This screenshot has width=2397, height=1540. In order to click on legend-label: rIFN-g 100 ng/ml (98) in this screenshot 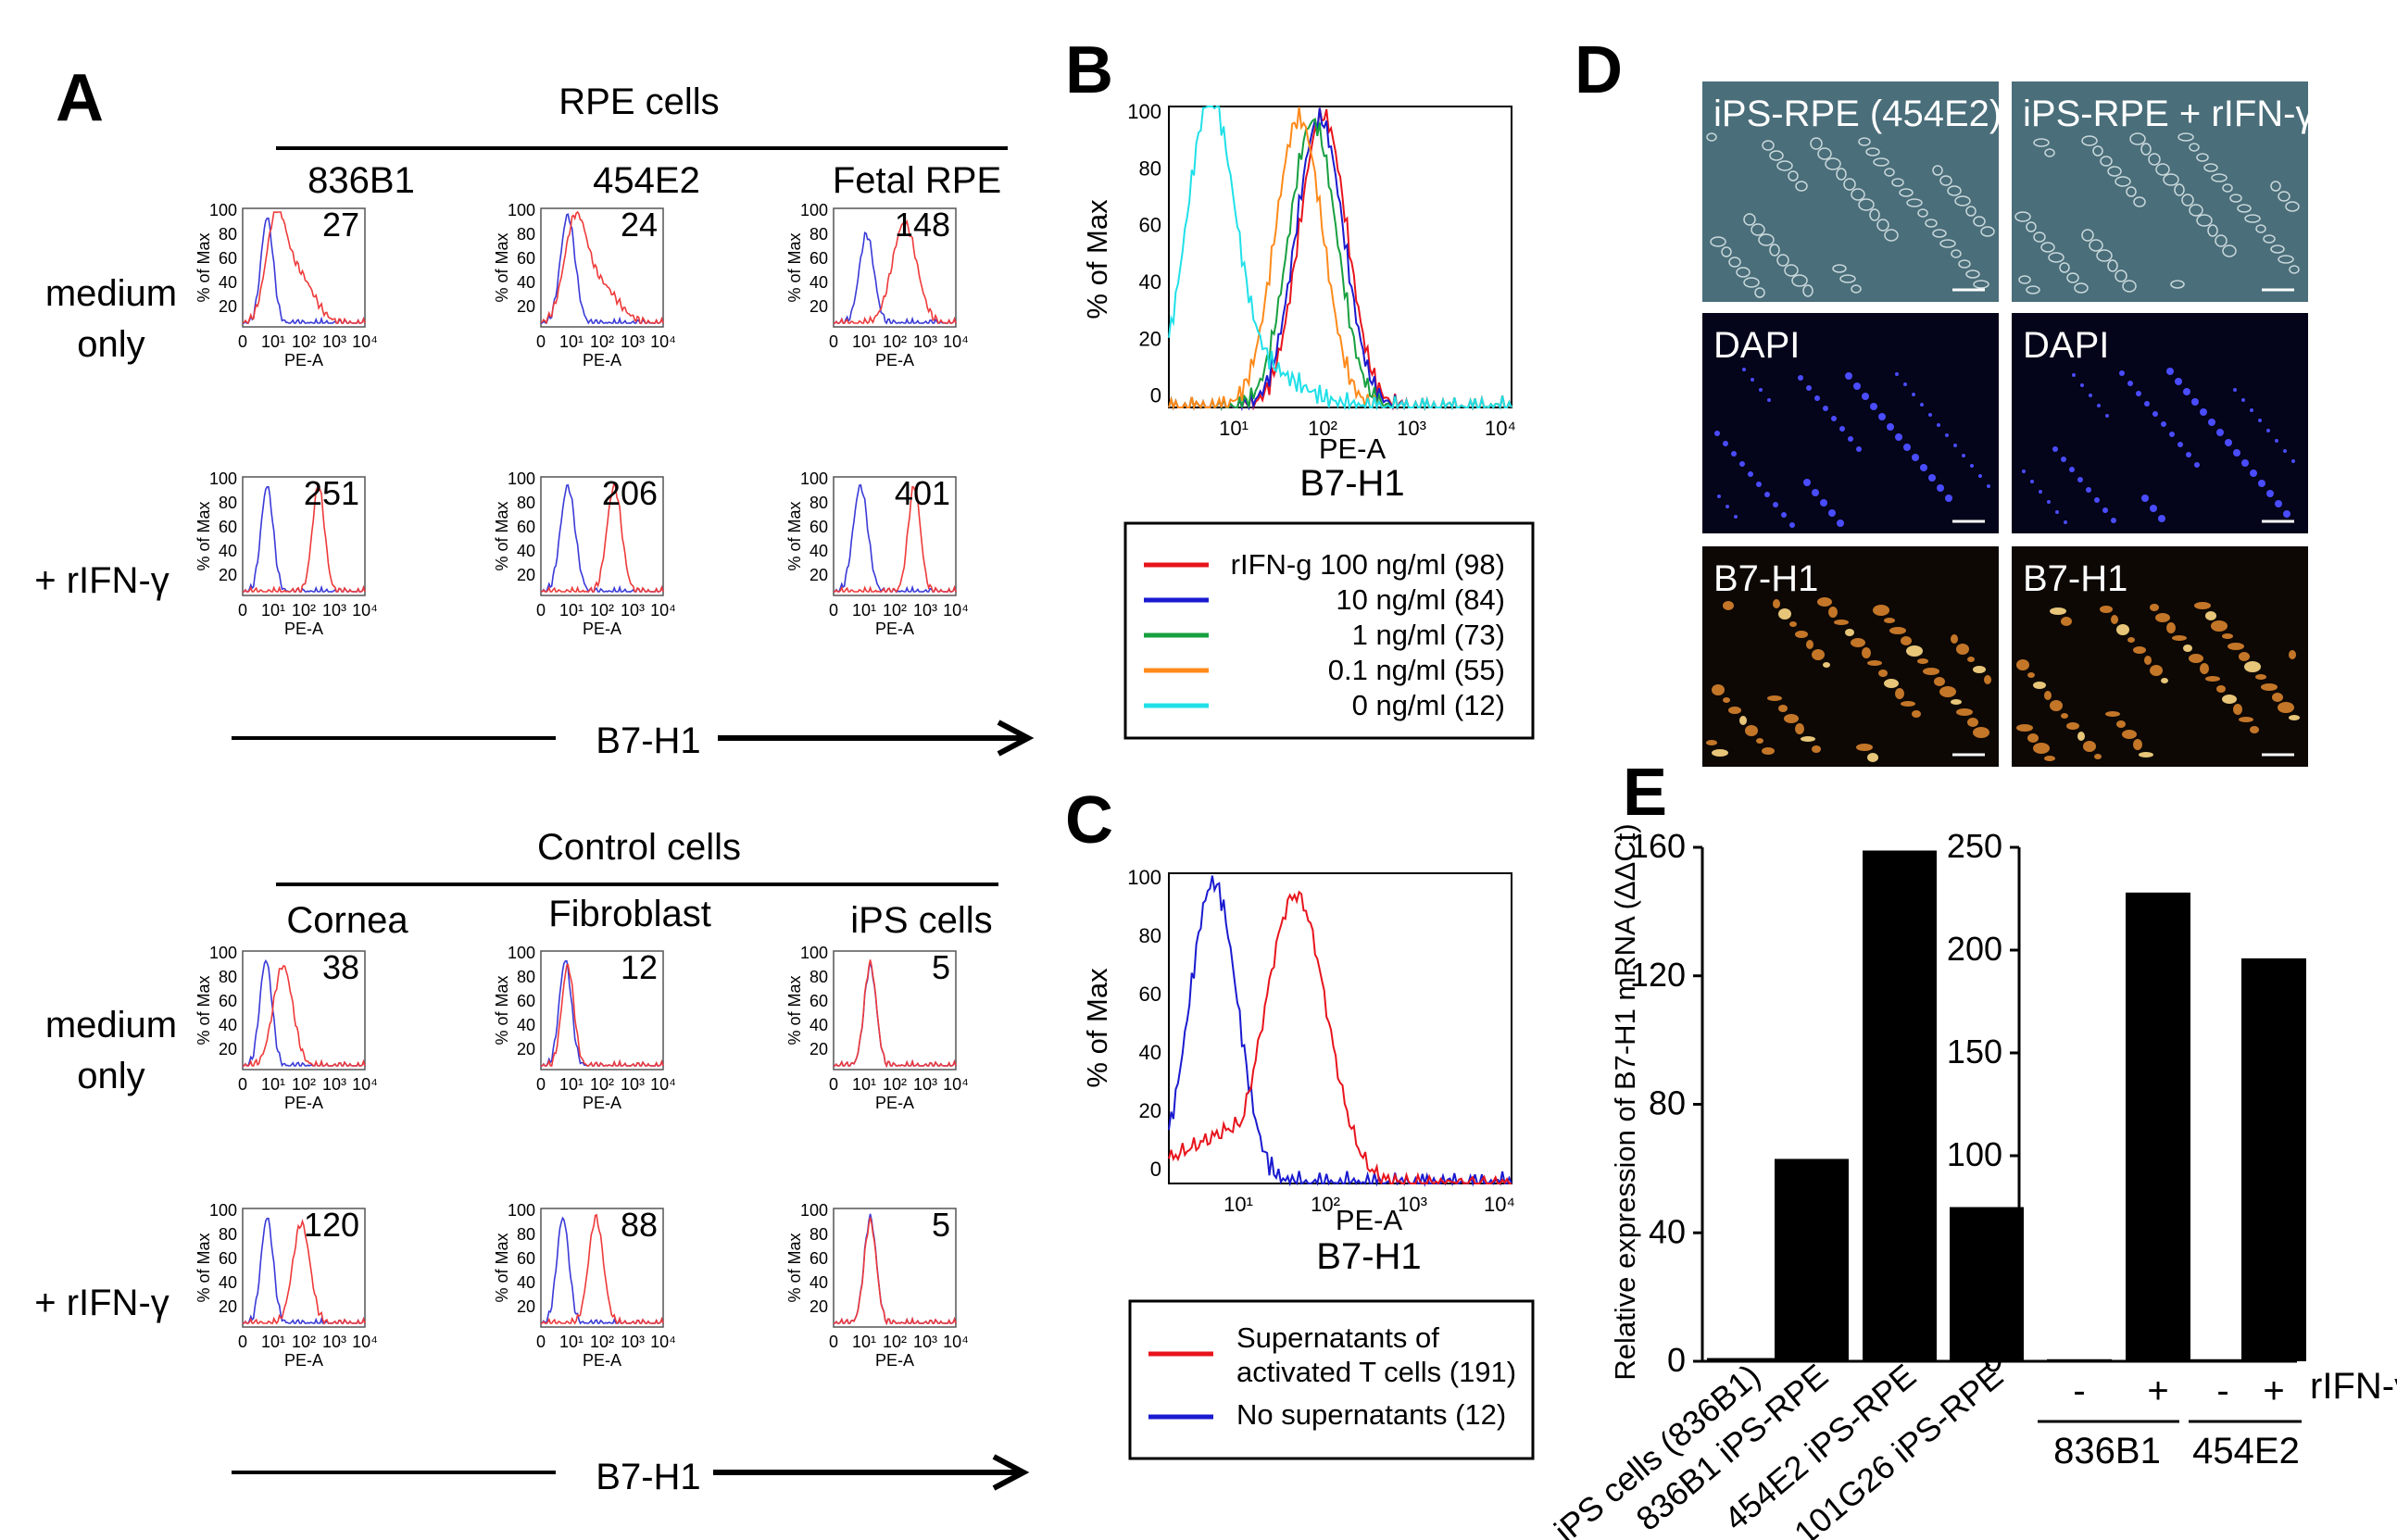, I will do `click(1368, 565)`.